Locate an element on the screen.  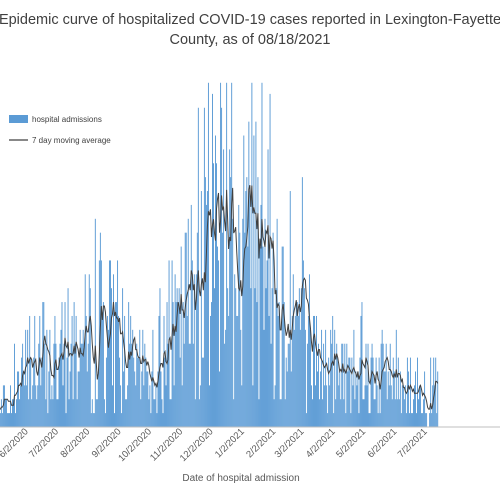
legend-label-hospital-admissions: hospital admissions is located at coordinates (67, 119).